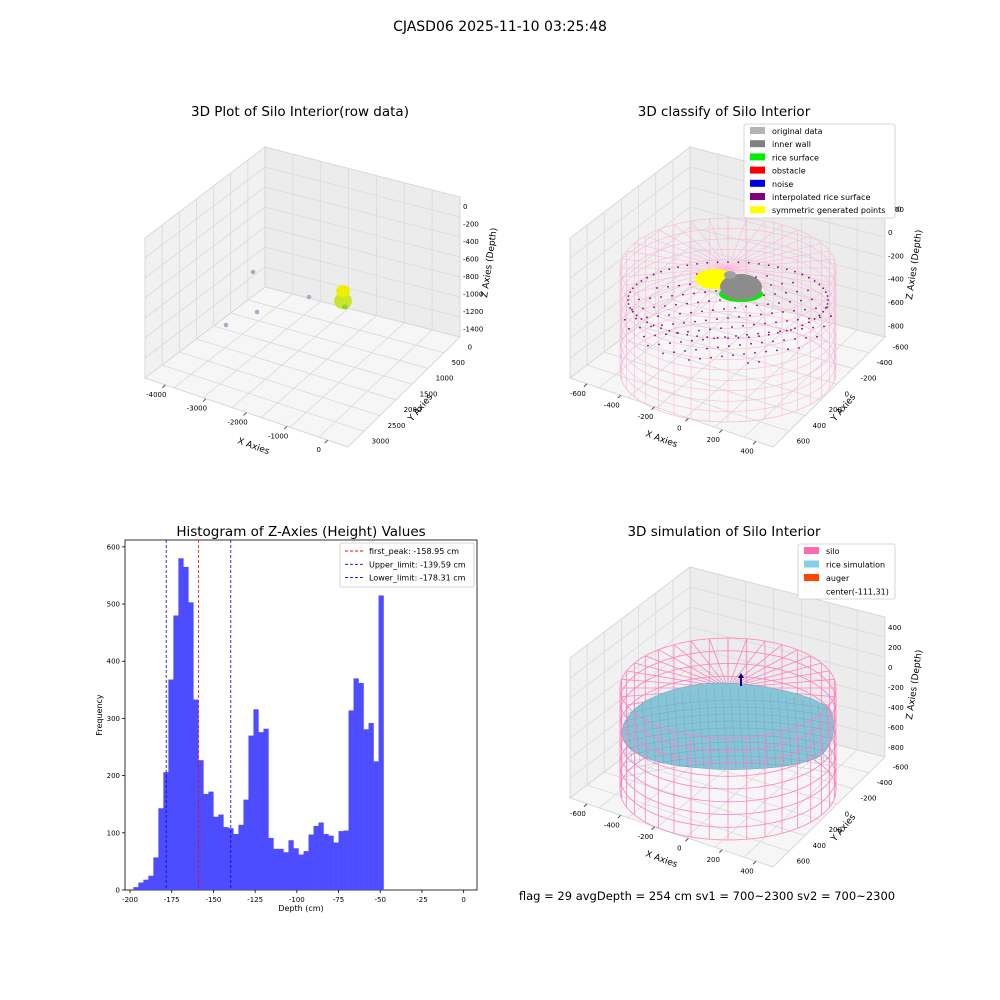  What do you see at coordinates (465, 207) in the screenshot?
I see `z-tick-label: 0` at bounding box center [465, 207].